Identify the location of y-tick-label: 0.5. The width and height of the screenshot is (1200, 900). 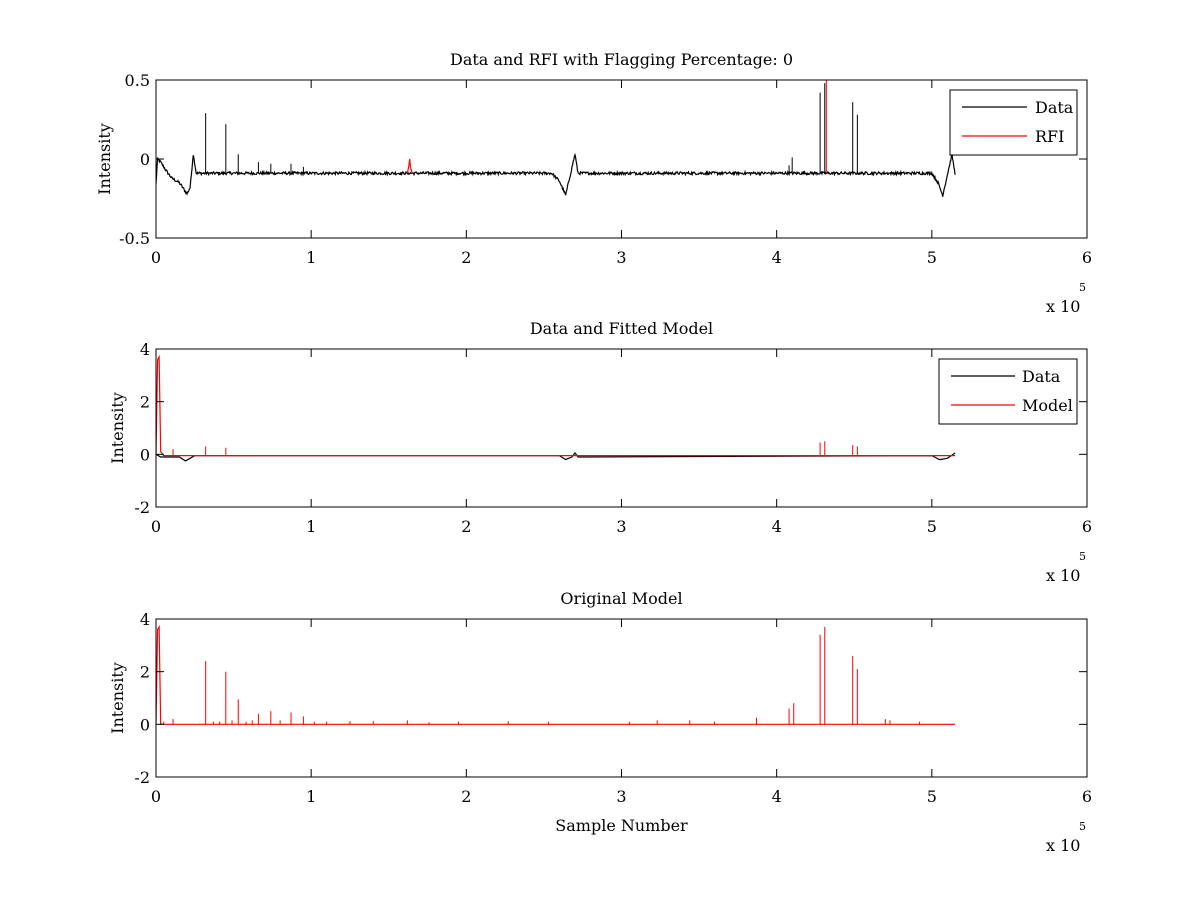
(137, 80).